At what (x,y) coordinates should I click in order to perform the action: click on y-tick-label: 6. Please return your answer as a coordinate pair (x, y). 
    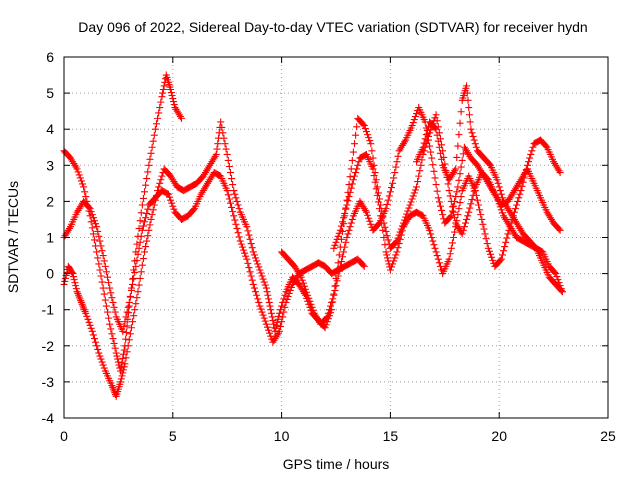
    Looking at the image, I should click on (50, 57).